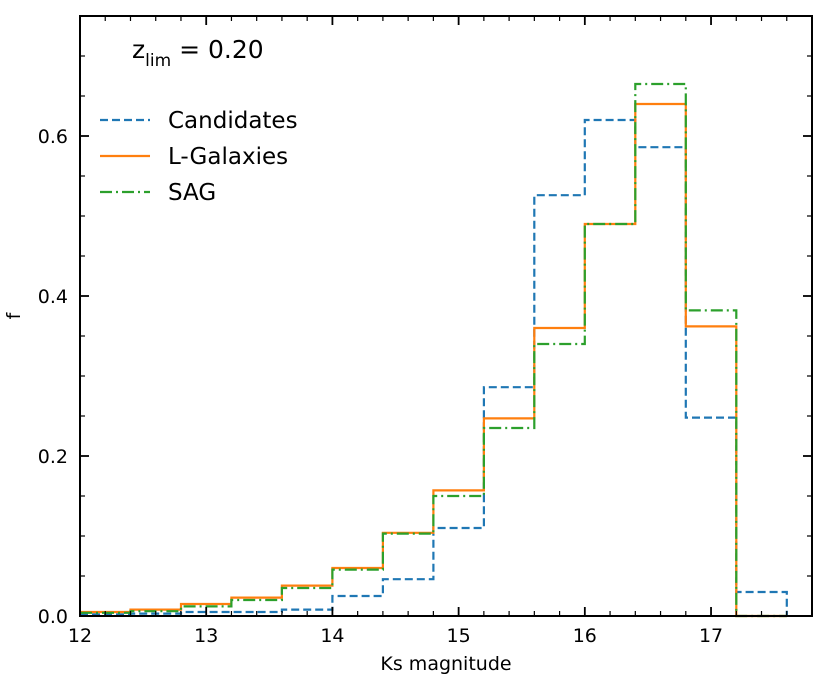 This screenshot has width=830, height=684. What do you see at coordinates (158, 61) in the screenshot?
I see `zlim-subscript: lim` at bounding box center [158, 61].